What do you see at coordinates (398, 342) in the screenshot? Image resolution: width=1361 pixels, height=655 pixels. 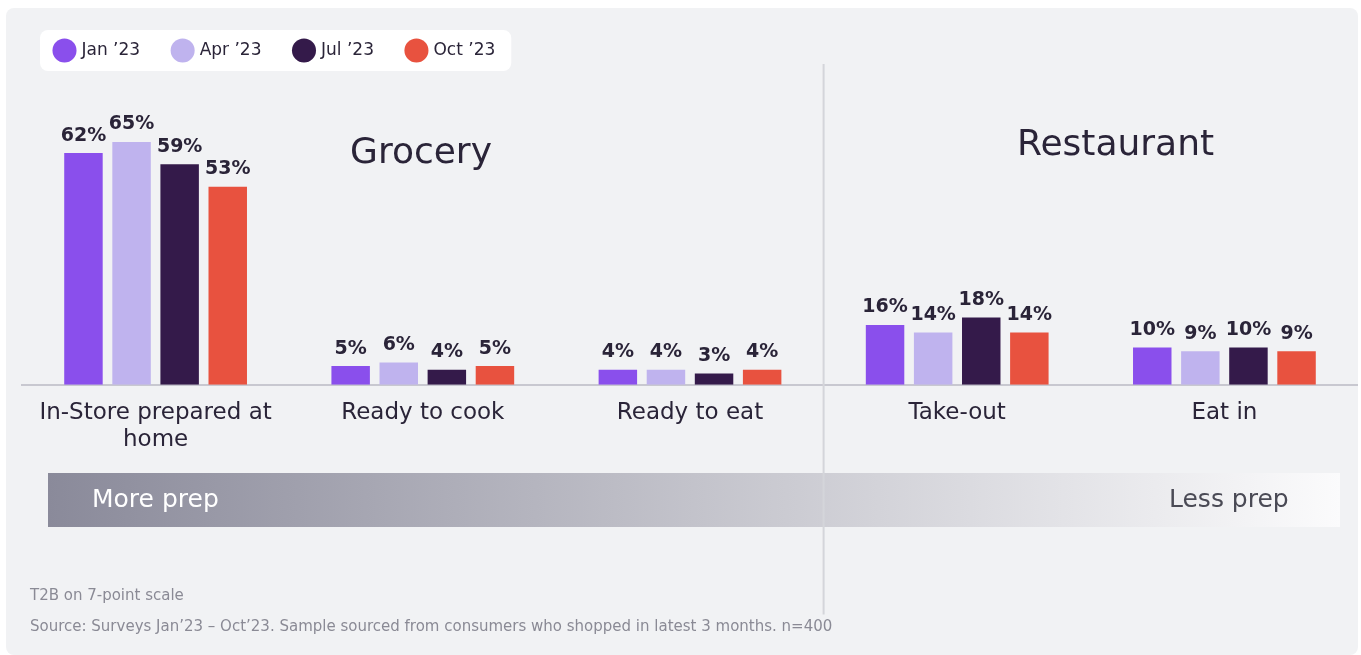 I see `data-label: 6%` at bounding box center [398, 342].